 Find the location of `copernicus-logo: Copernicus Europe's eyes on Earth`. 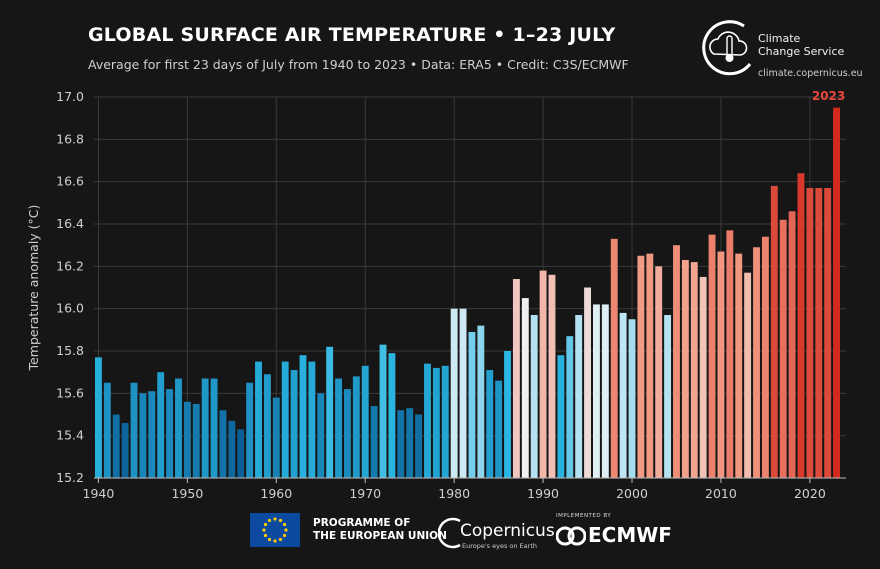

copernicus-logo: Copernicus Europe's eyes on Earth is located at coordinates (496, 531).